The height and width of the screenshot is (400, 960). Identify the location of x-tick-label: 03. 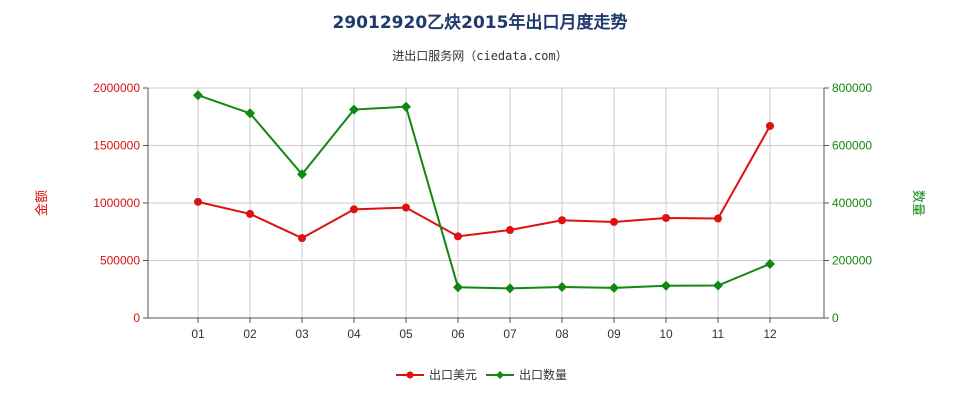
(302, 334).